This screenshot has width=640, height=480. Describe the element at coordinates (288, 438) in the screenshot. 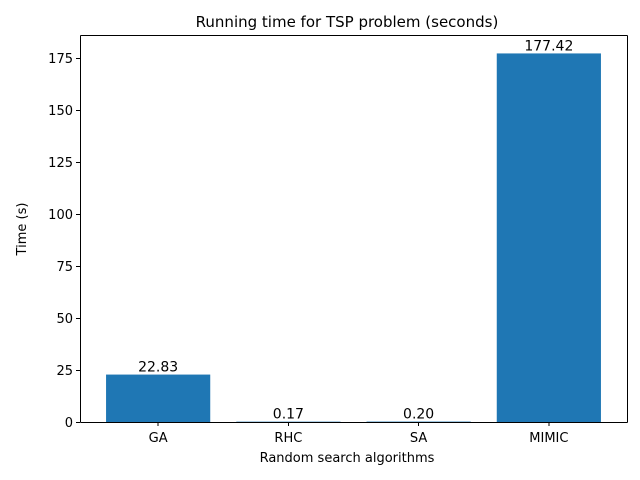

I see `x-tick-label: RHC` at that location.